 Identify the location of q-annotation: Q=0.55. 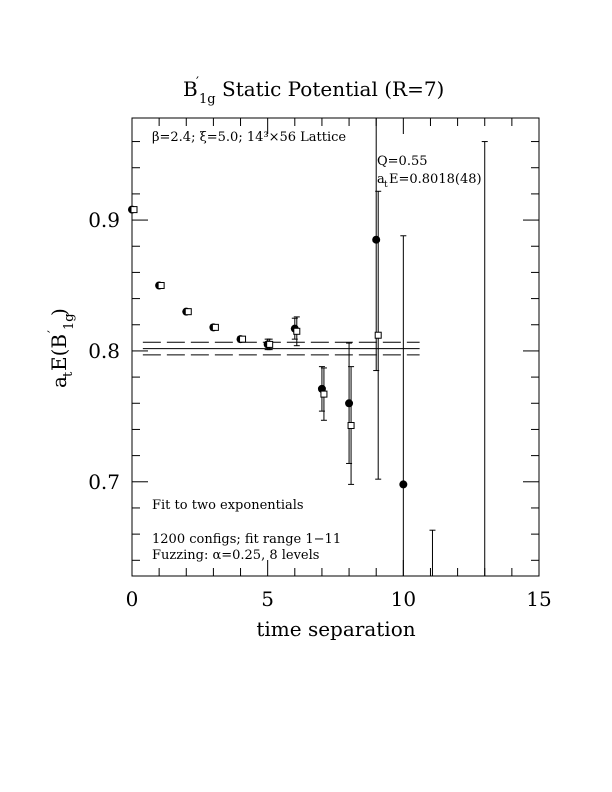
(402, 161).